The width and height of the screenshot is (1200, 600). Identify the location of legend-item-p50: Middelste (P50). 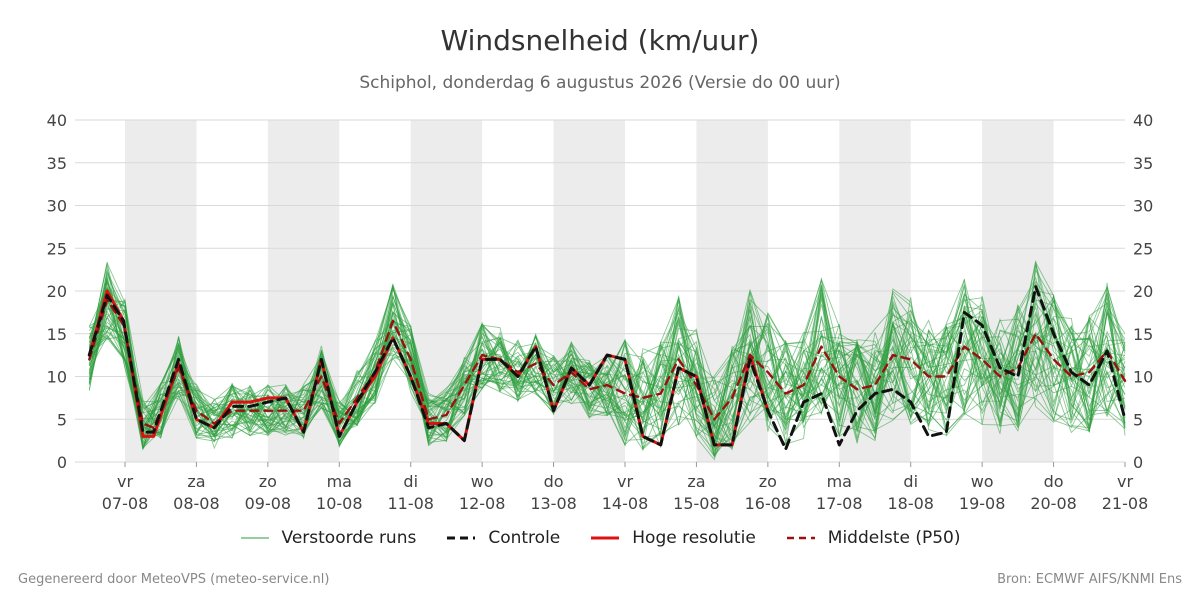
(873, 538).